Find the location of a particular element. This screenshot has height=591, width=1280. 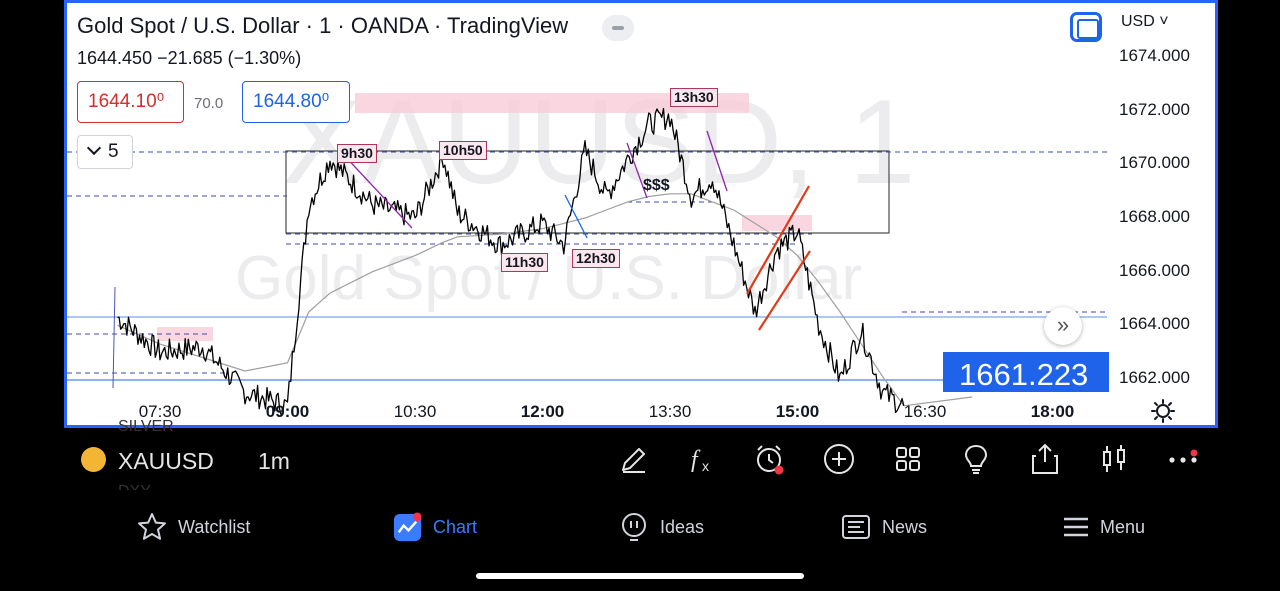

currency-label: USD is located at coordinates (1138, 21).